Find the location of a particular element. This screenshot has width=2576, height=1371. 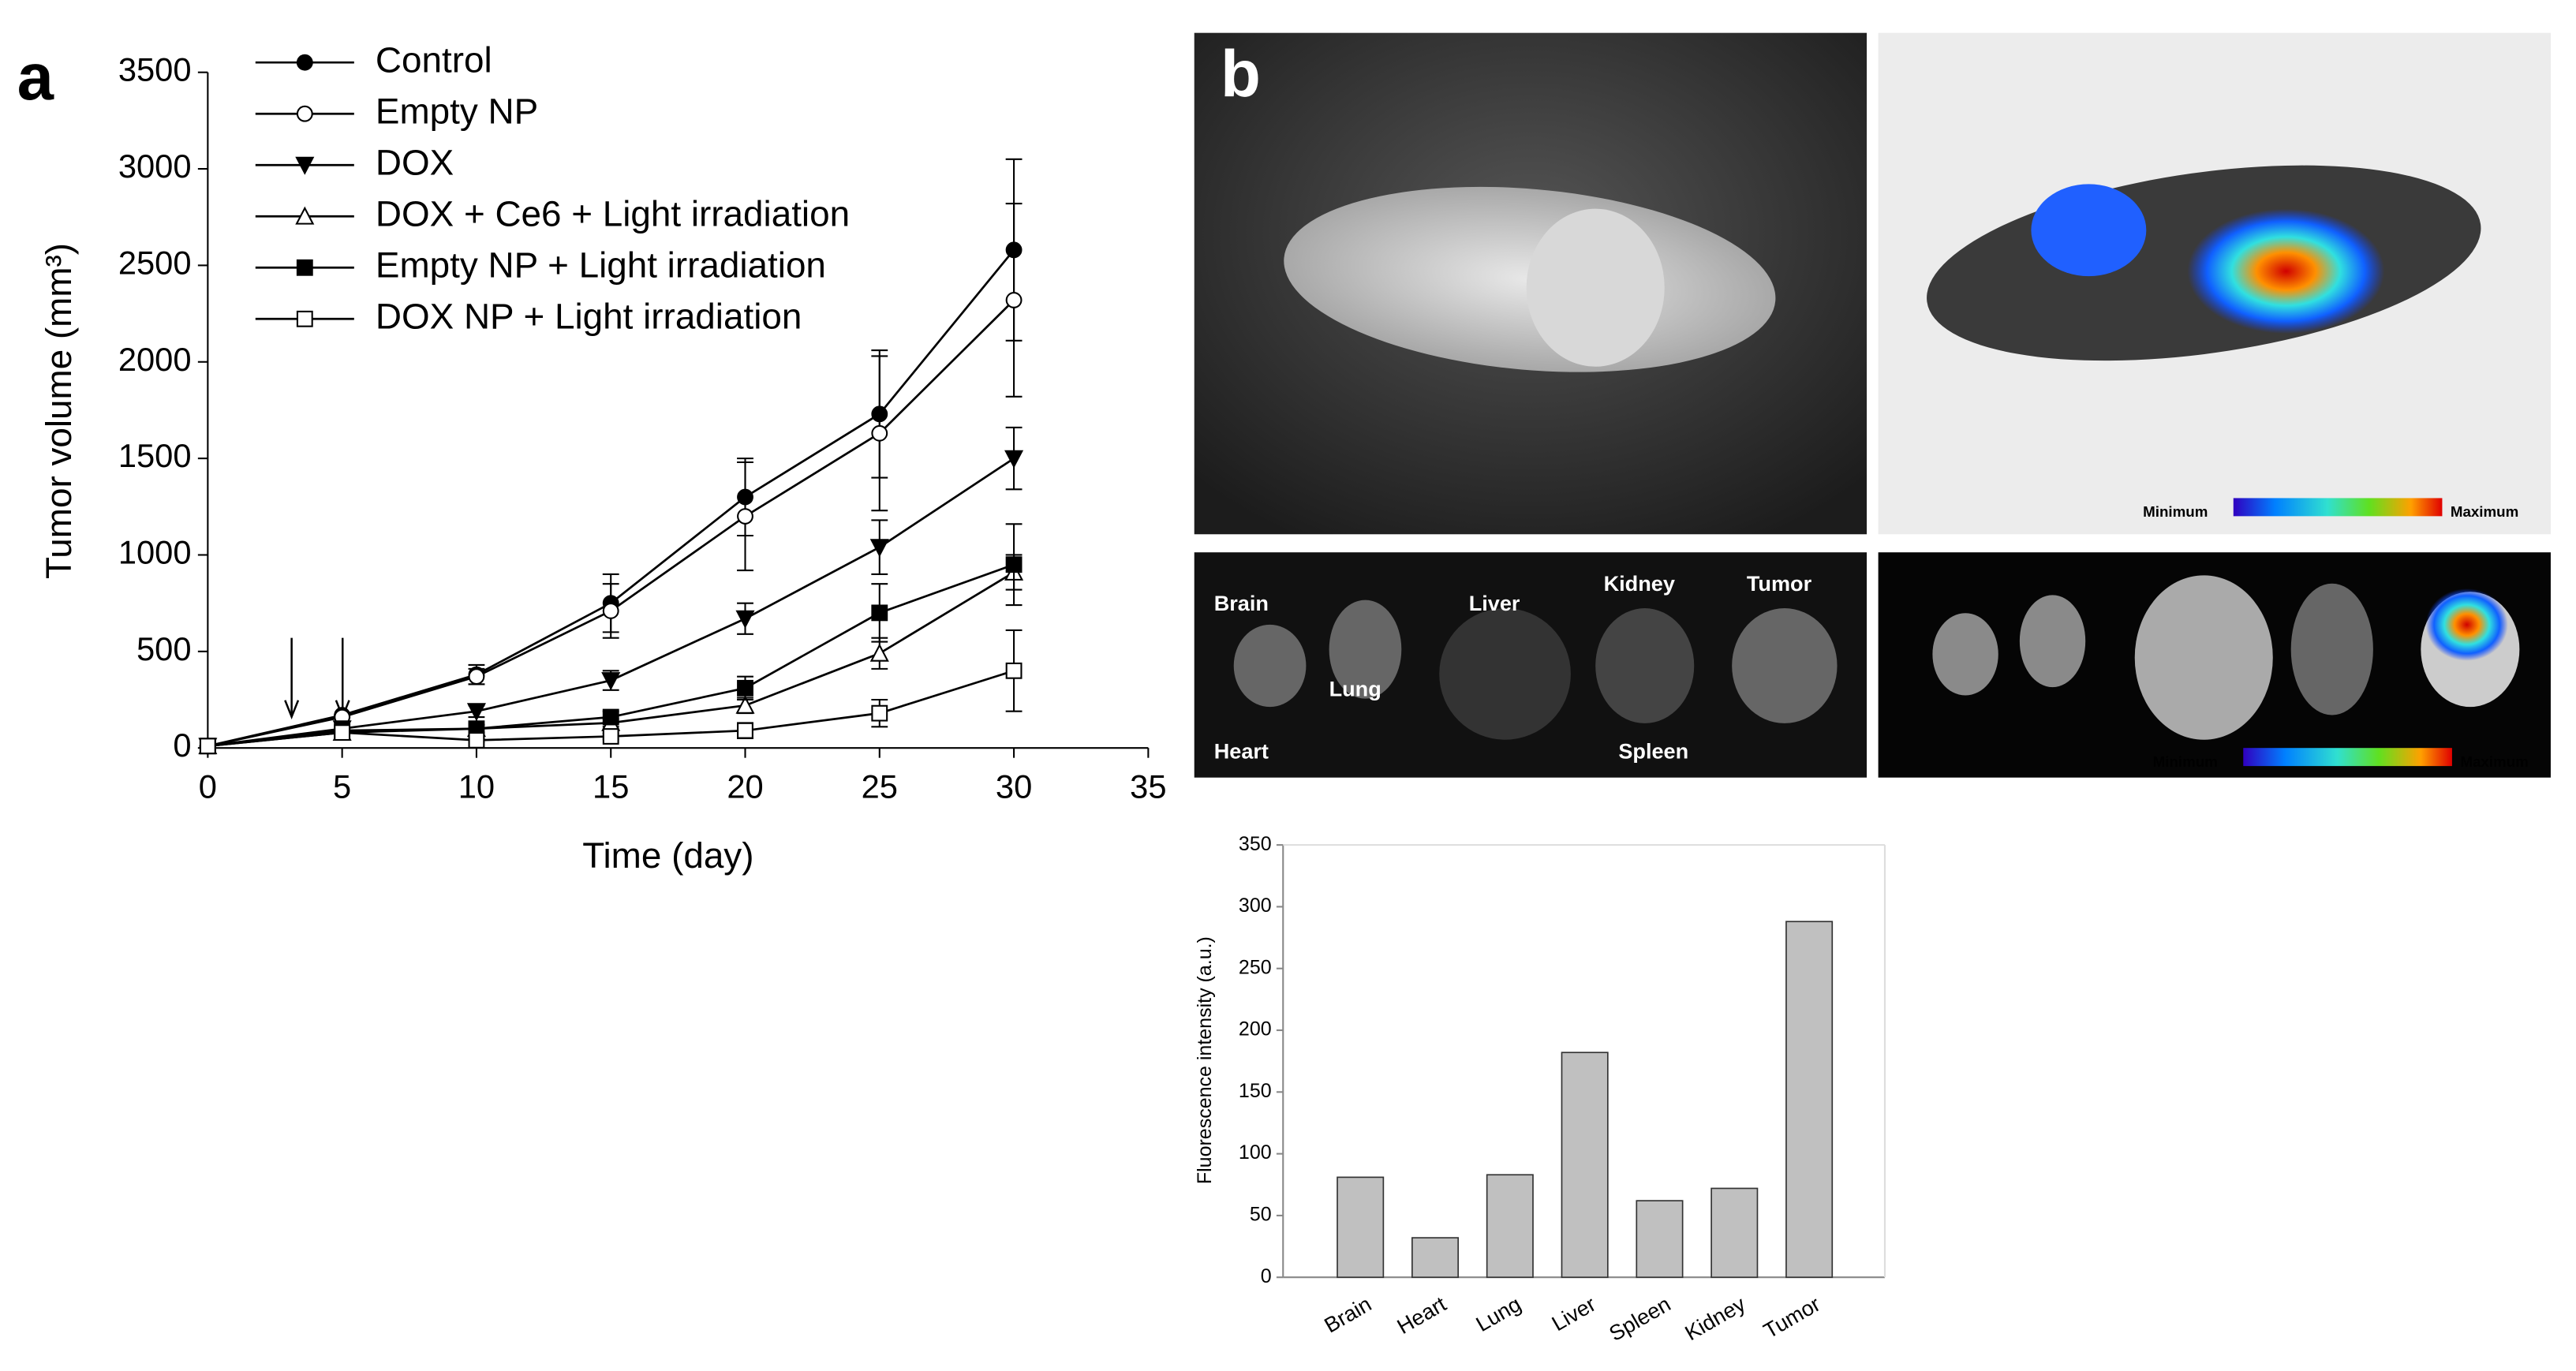

x-tick-label: 10 is located at coordinates (476, 786).